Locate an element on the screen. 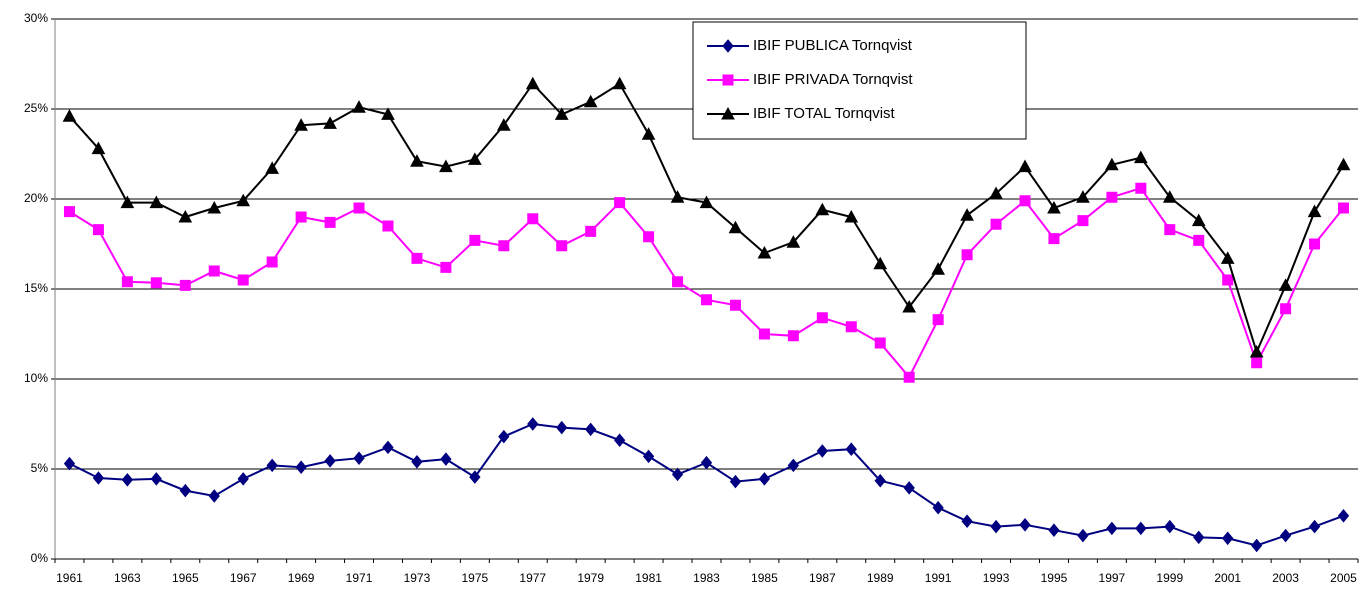 This screenshot has width=1370, height=607. x-tick-label: 1989 is located at coordinates (880, 578).